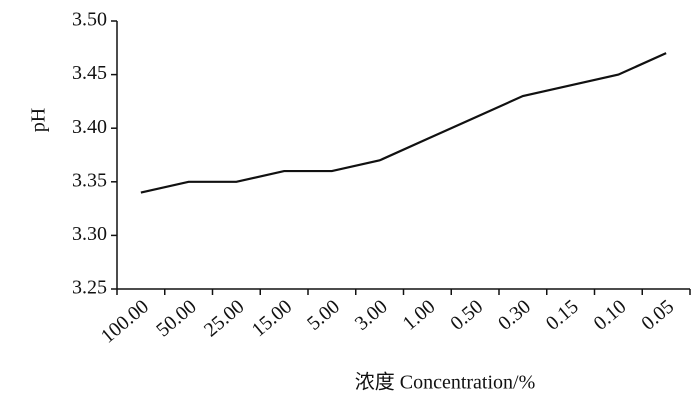 This screenshot has height=402, width=700. Describe the element at coordinates (89, 234) in the screenshot. I see `y-tick-label: 3.30` at that location.